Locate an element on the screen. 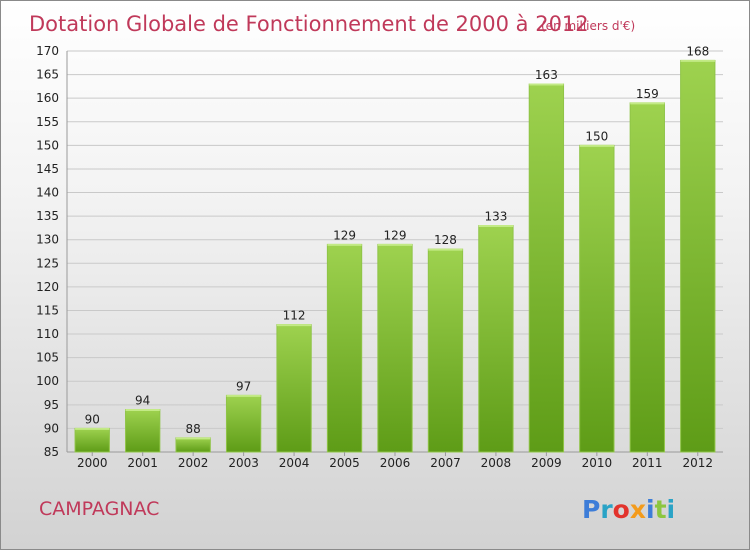  y-tick-label: 125 is located at coordinates (47, 263).